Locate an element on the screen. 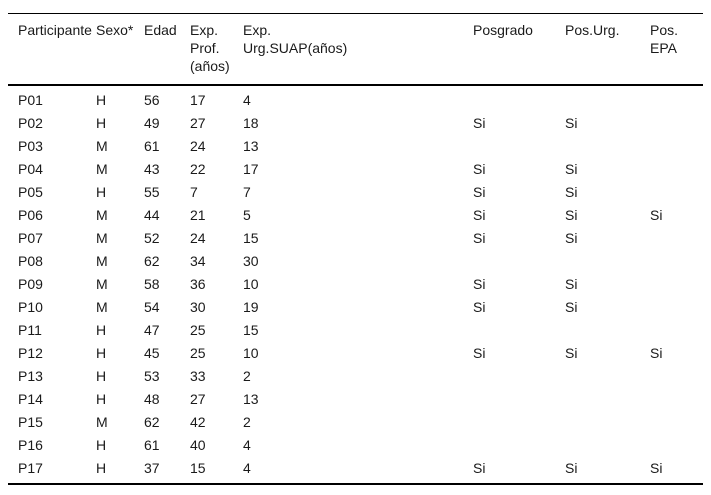 The height and width of the screenshot is (495, 711). cell-exp-prof: 34 is located at coordinates (198, 261).